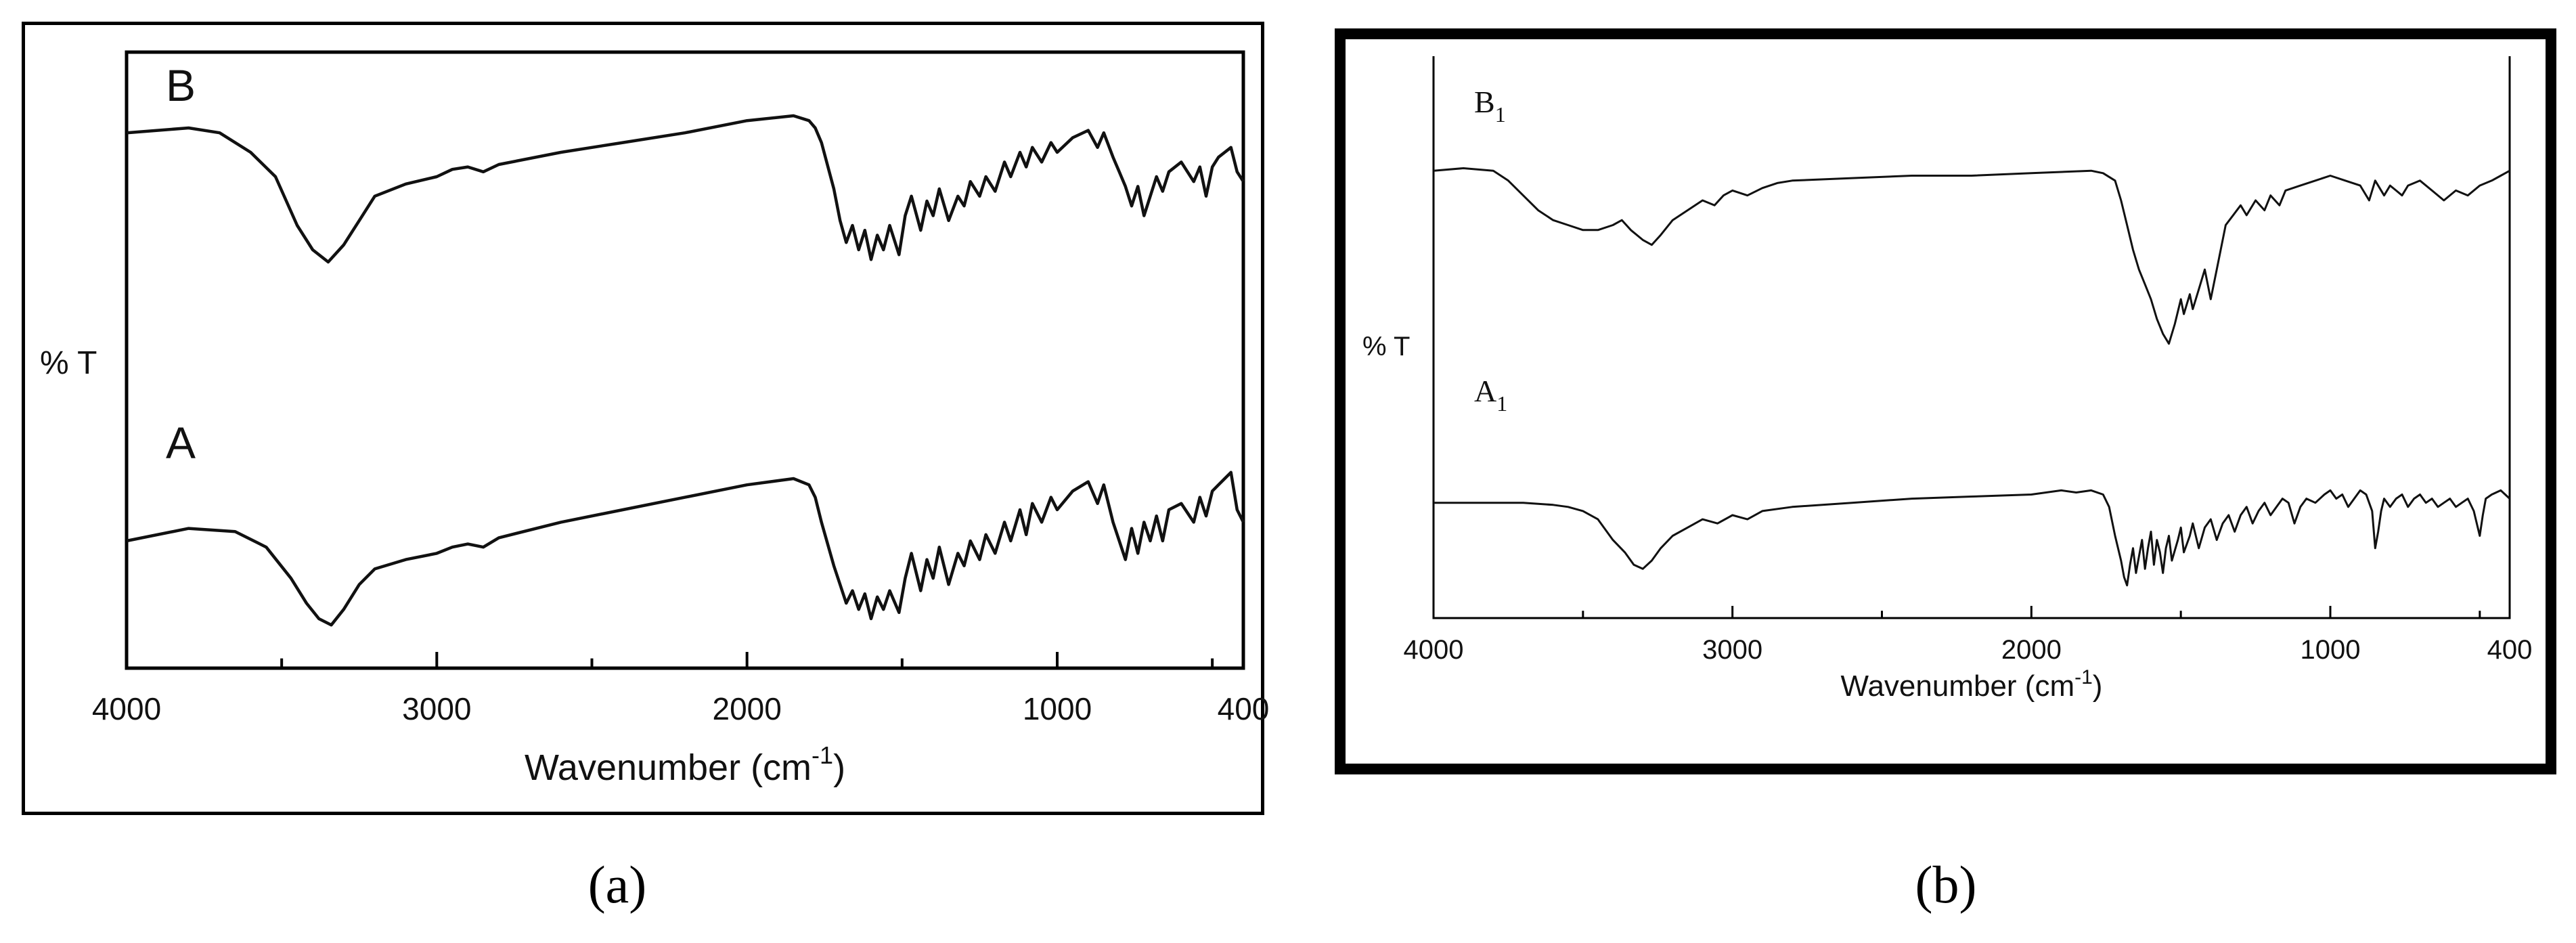 The image size is (2576, 943). Describe the element at coordinates (181, 443) in the screenshot. I see `series-label-a: A` at that location.